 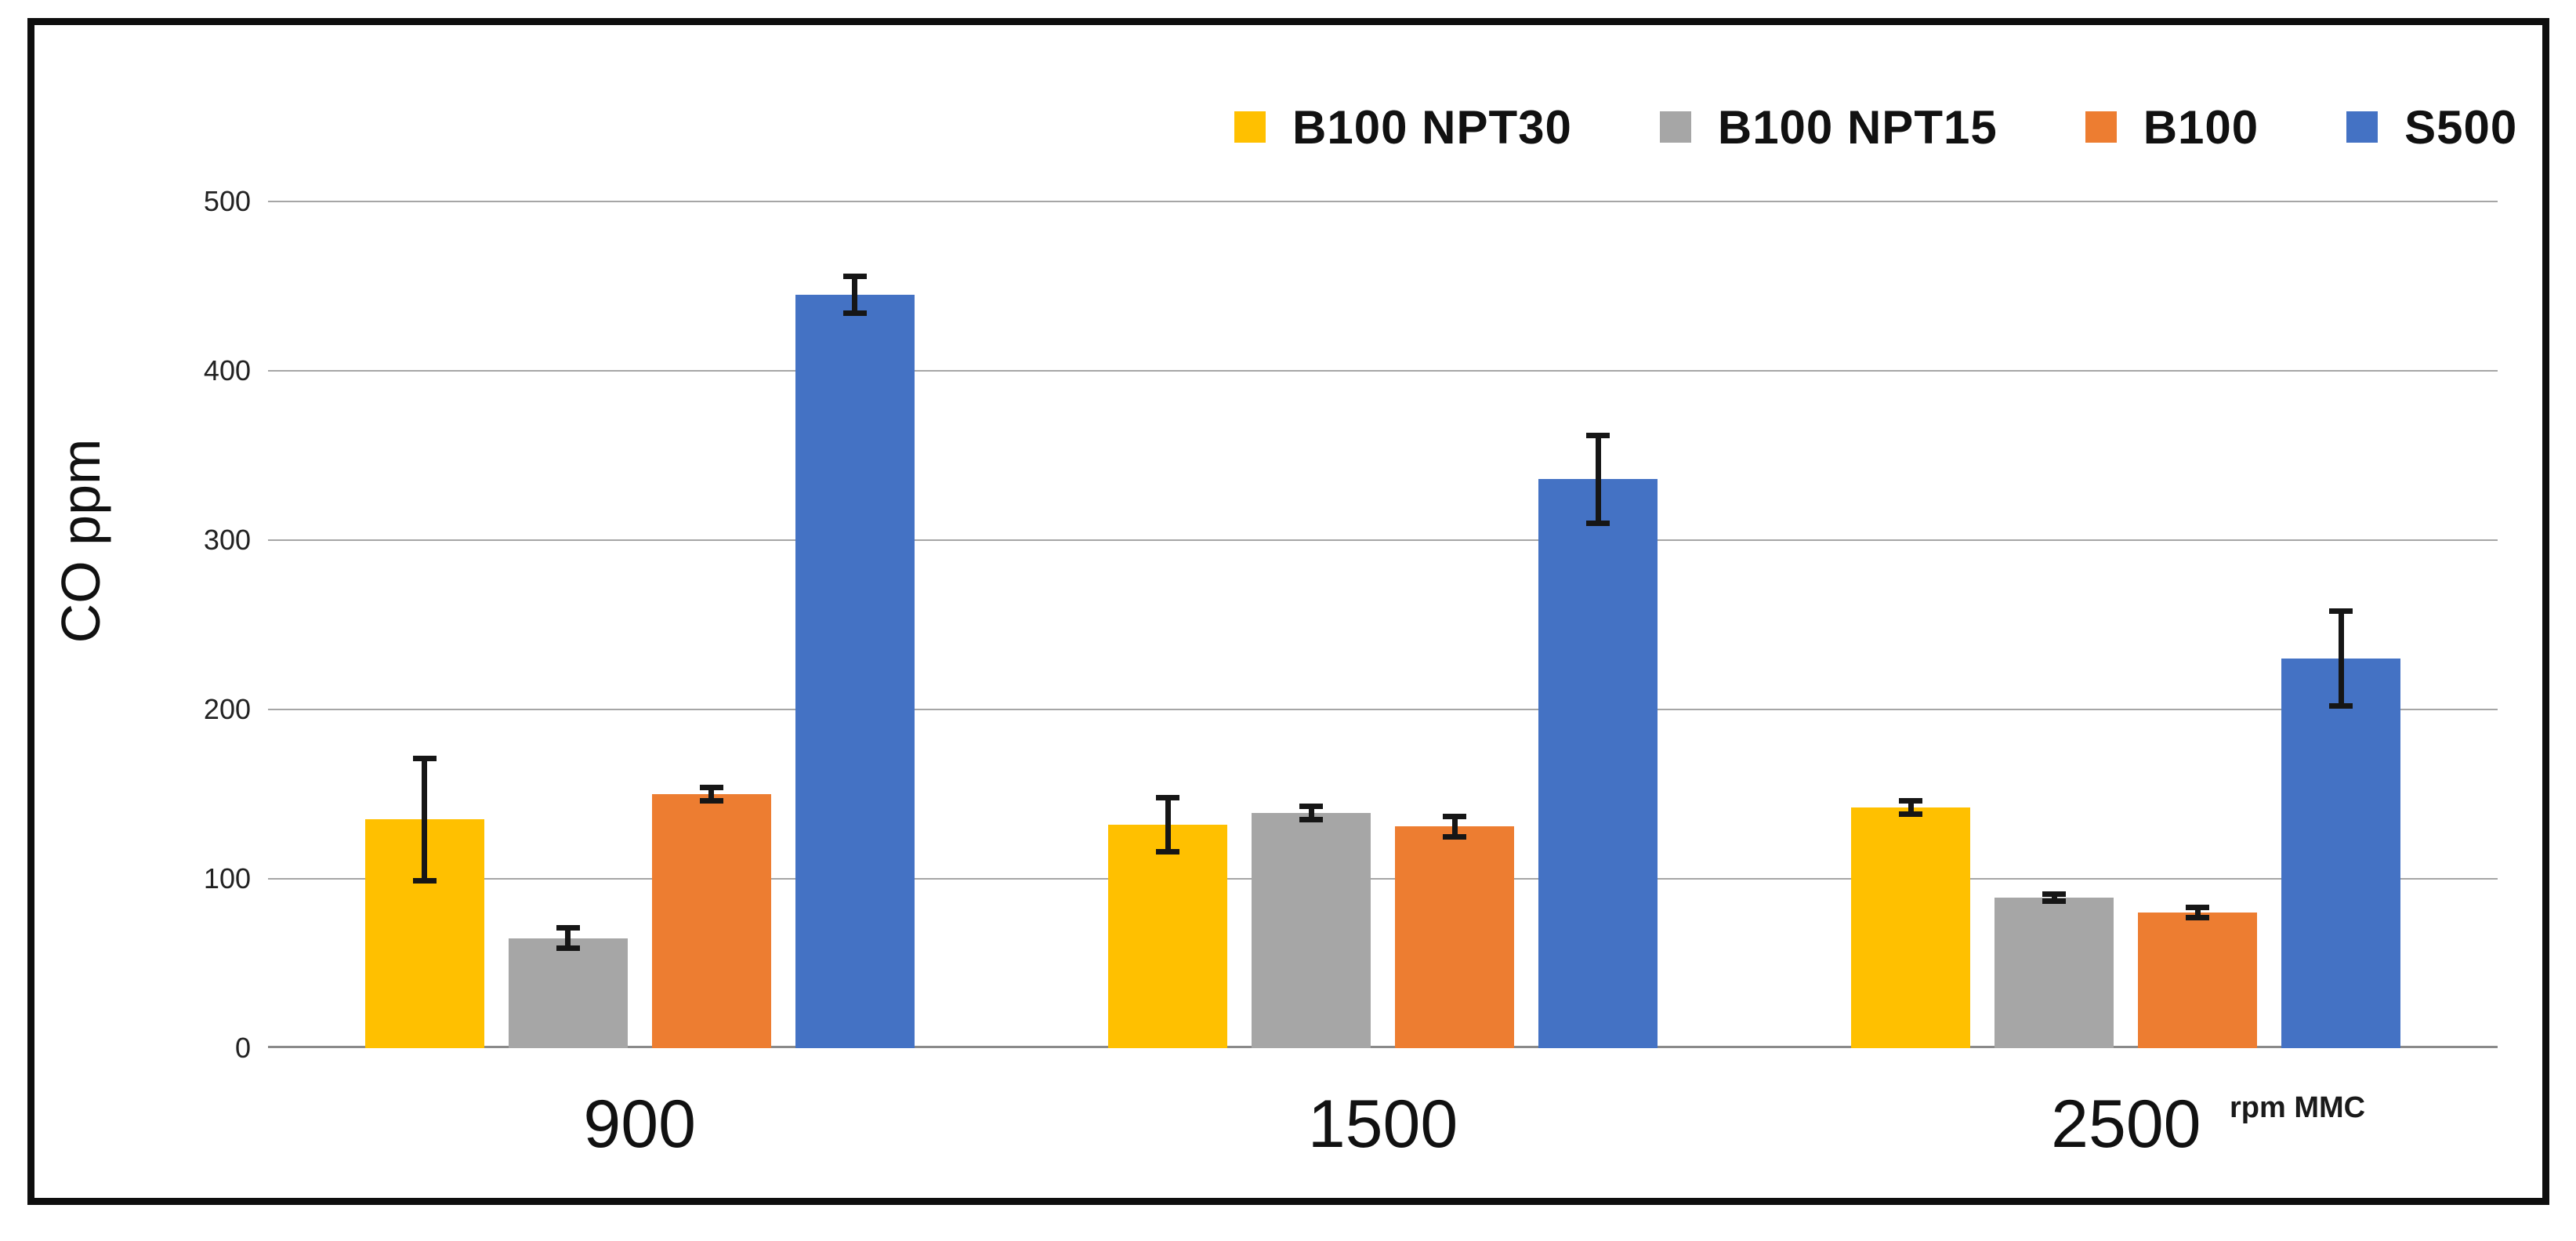 What do you see at coordinates (2126, 1124) in the screenshot?
I see `x-category-label: 2500` at bounding box center [2126, 1124].